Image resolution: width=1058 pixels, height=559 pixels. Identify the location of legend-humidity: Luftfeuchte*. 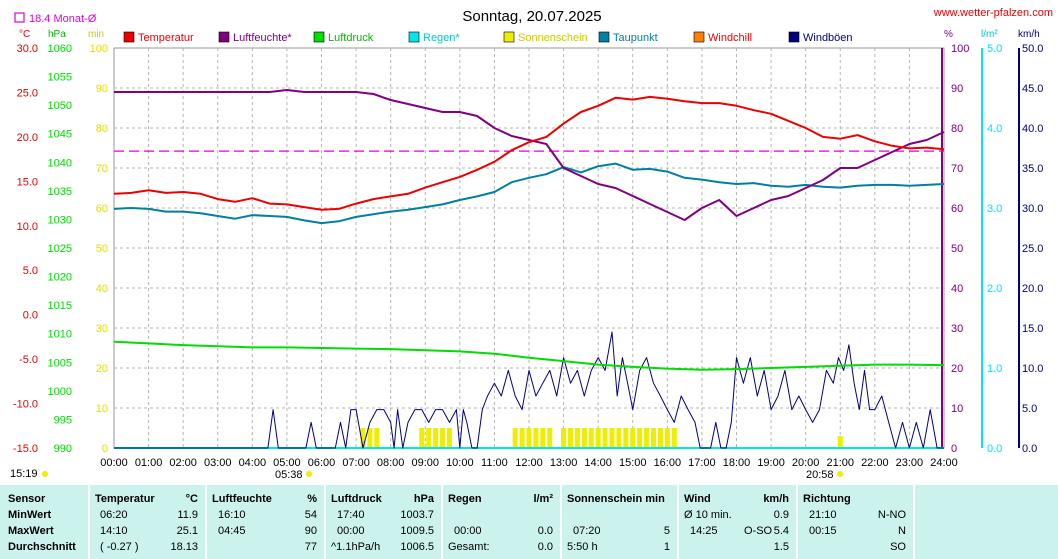
(262, 38).